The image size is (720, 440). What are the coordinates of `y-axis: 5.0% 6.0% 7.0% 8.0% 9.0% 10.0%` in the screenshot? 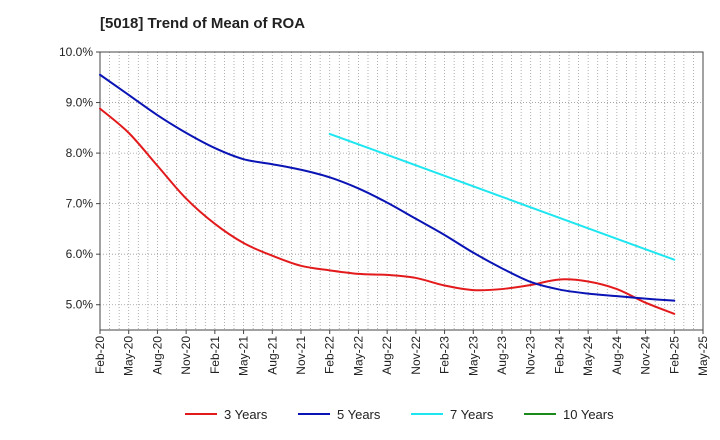 It's located at (79, 178).